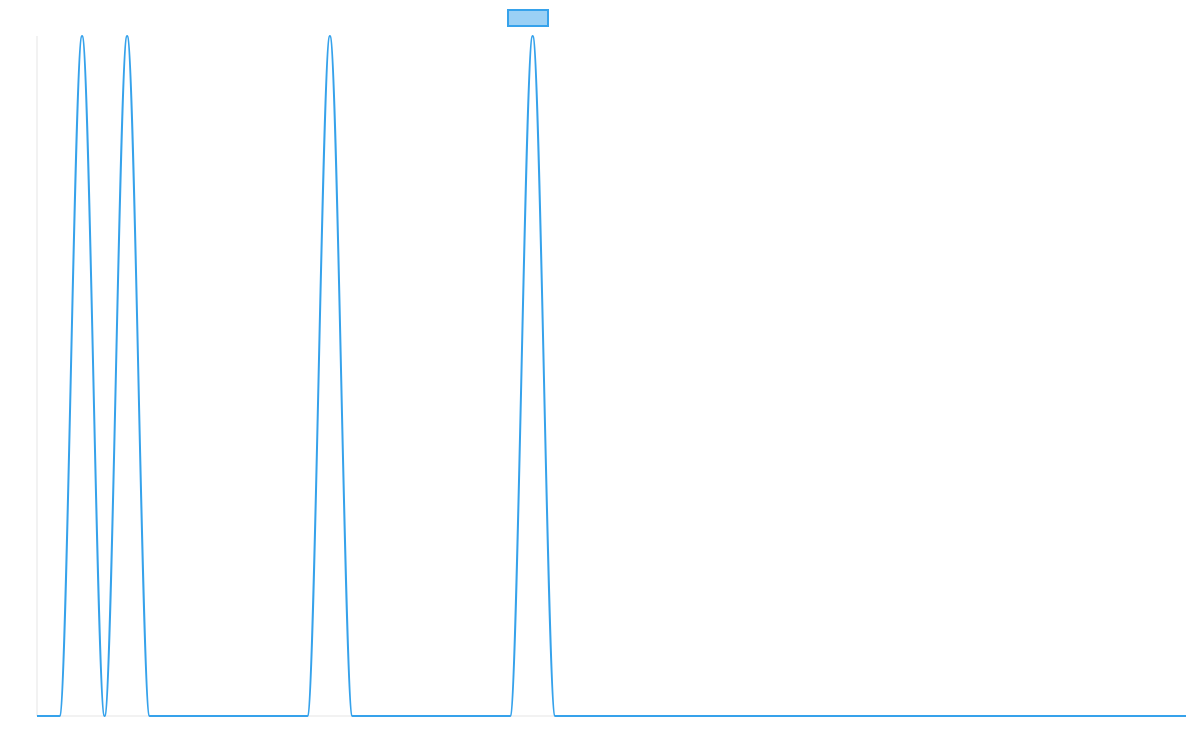 Image resolution: width=1200 pixels, height=750 pixels. I want to click on legend, so click(528, 18).